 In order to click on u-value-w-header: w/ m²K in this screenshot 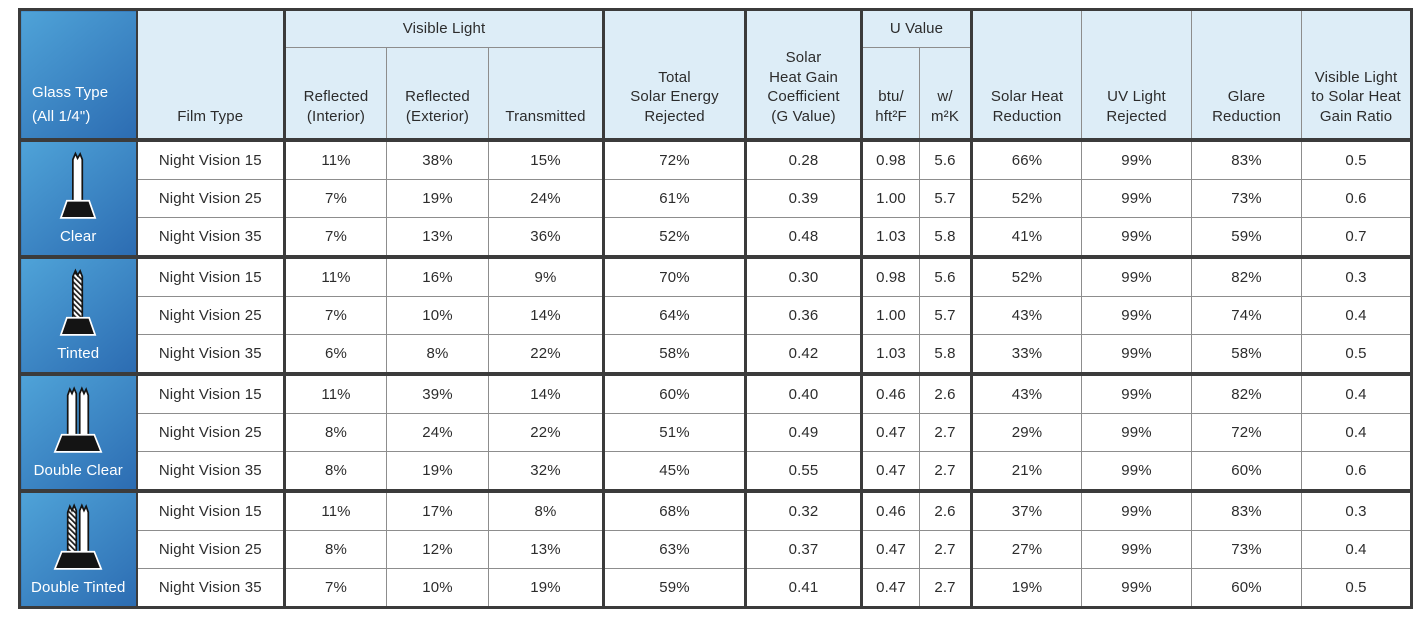, I will do `click(946, 94)`.